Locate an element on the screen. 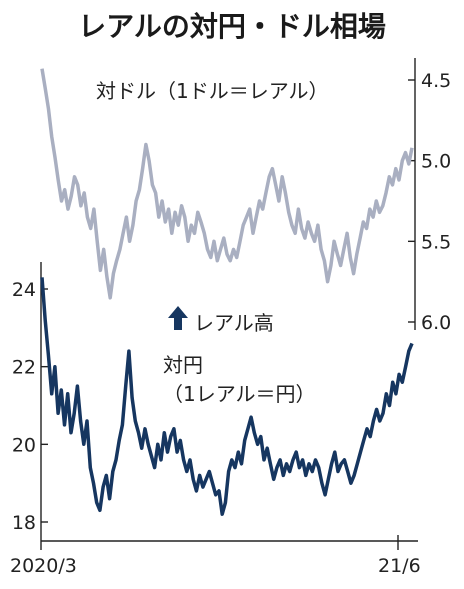  x-tick-label-start: 2020/3 is located at coordinates (43, 566).